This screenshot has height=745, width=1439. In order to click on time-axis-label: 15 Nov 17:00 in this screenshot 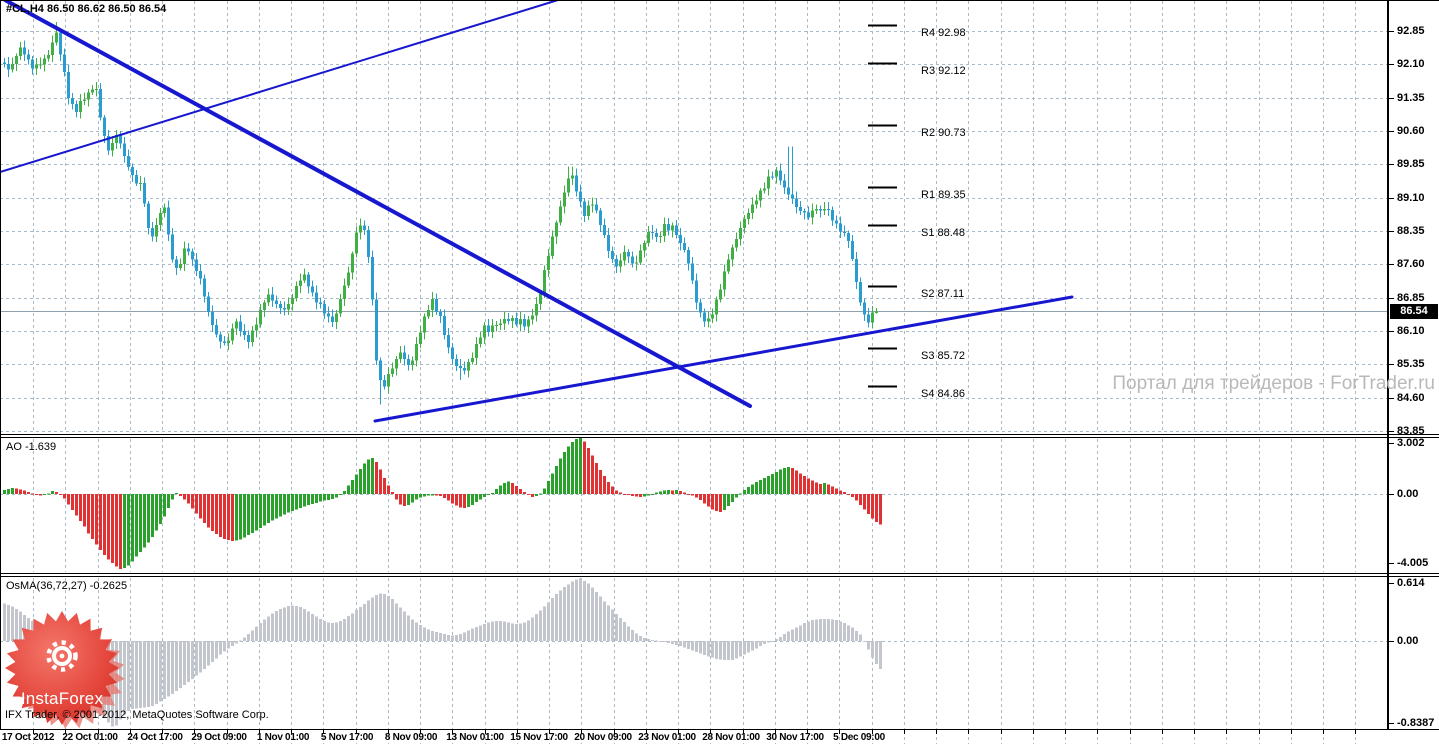, I will do `click(539, 737)`.